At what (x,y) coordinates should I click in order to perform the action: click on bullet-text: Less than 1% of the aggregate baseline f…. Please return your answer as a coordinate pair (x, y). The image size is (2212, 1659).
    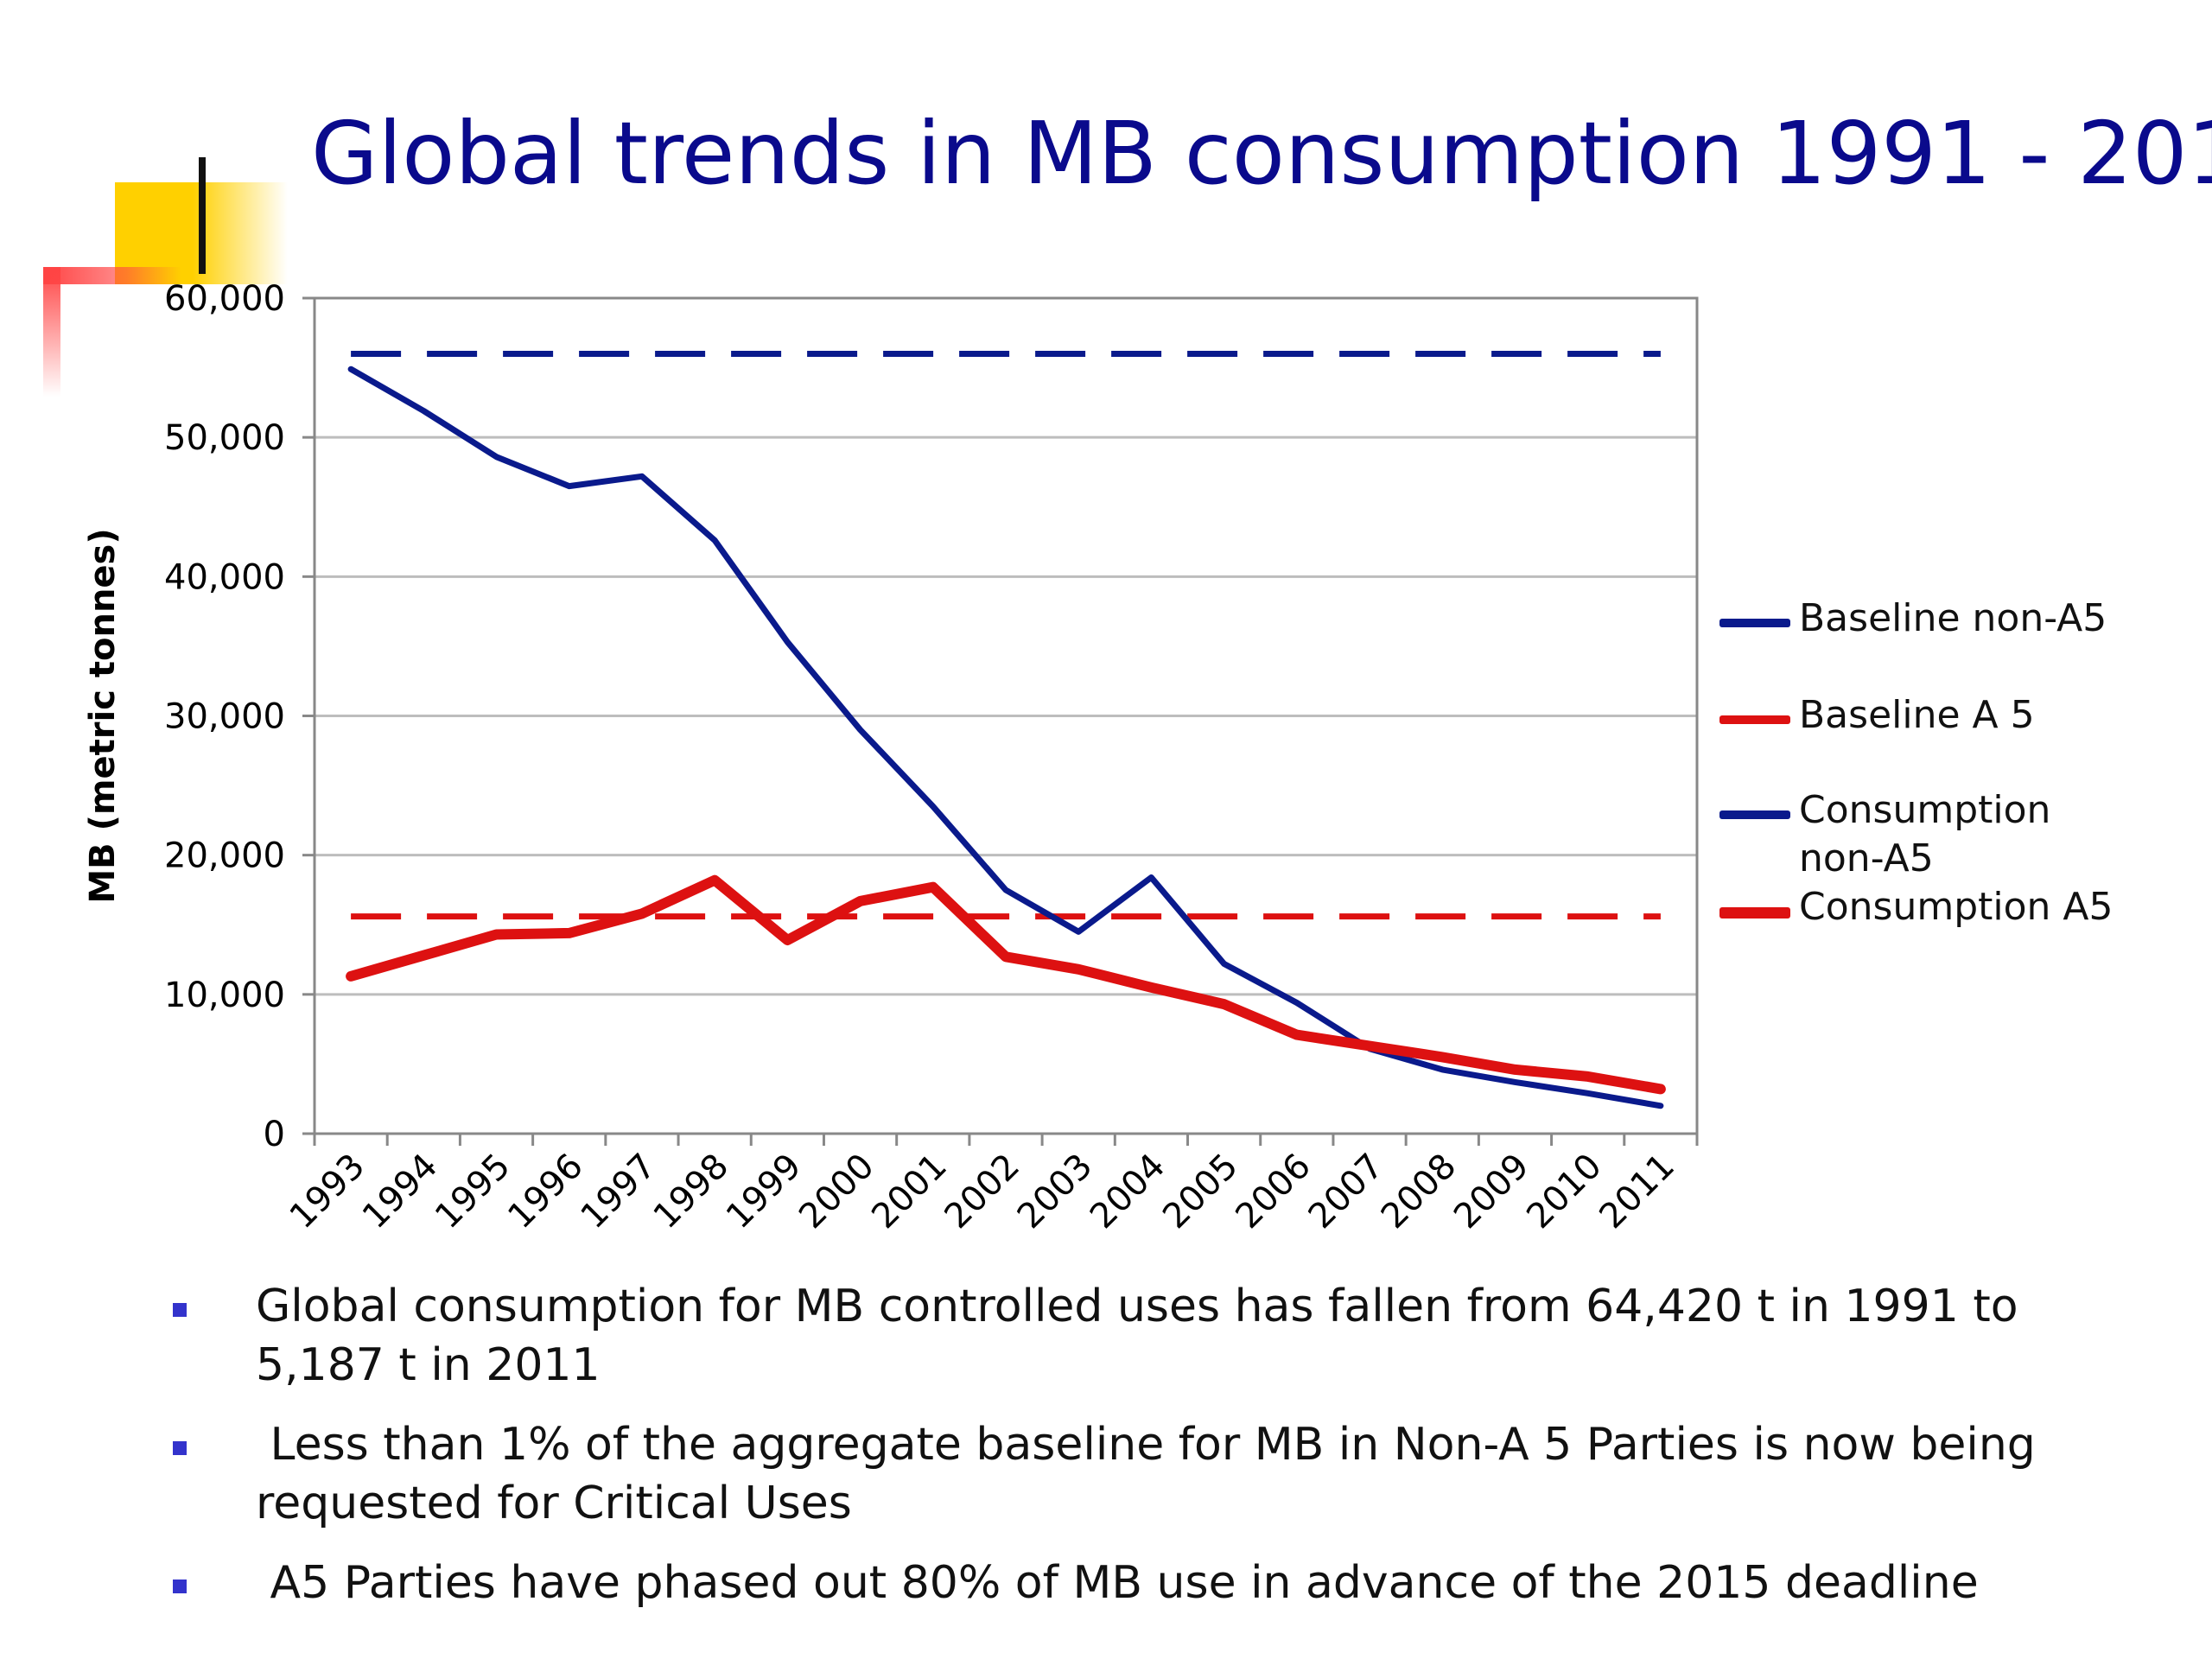
    Looking at the image, I should click on (1153, 1474).